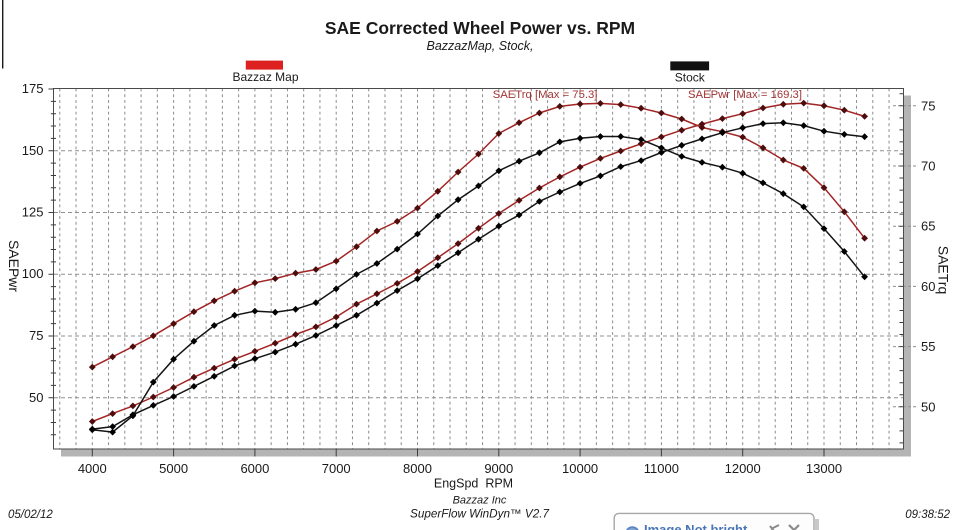  Describe the element at coordinates (480, 501) in the screenshot. I see `svg-text: Bazzaz Inc` at that location.